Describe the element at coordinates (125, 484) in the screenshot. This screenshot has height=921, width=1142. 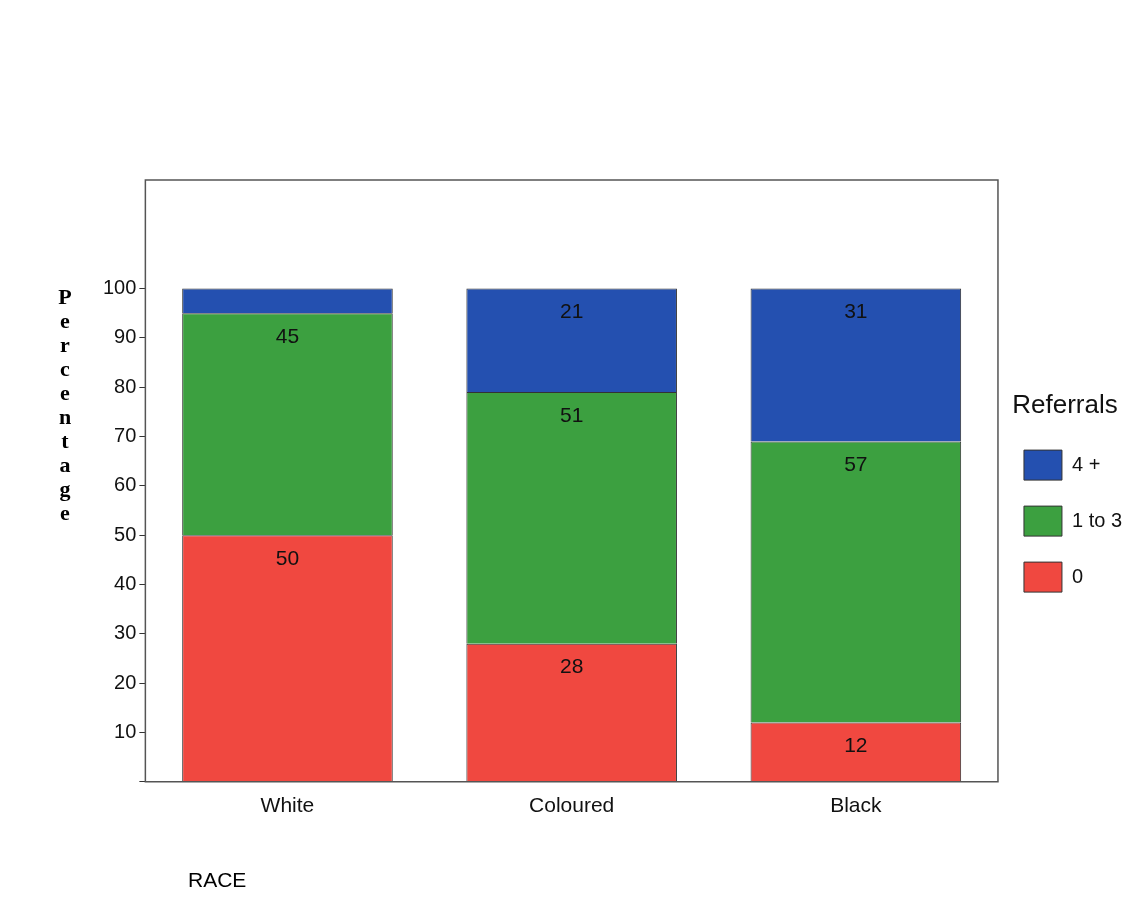
I see `y-tick-label: 60` at that location.